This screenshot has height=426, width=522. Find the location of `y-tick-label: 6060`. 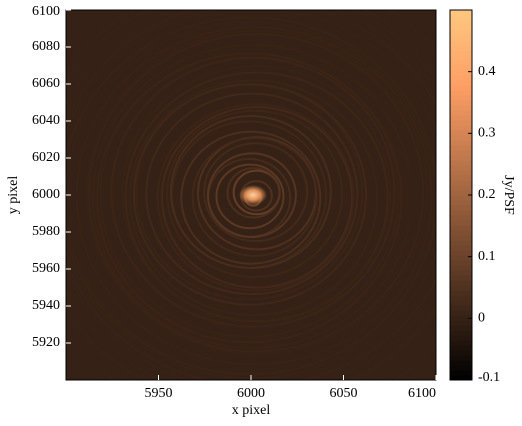

y-tick-label: 6060 is located at coordinates (46, 83).